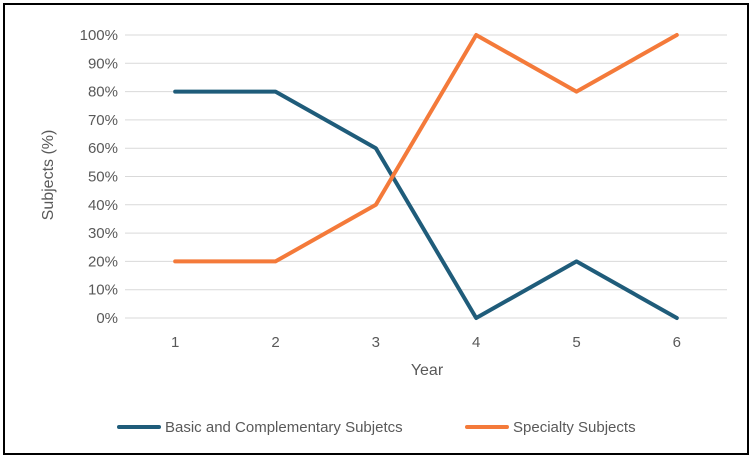 The height and width of the screenshot is (462, 756). Describe the element at coordinates (677, 342) in the screenshot. I see `x-tick-label: 6` at that location.